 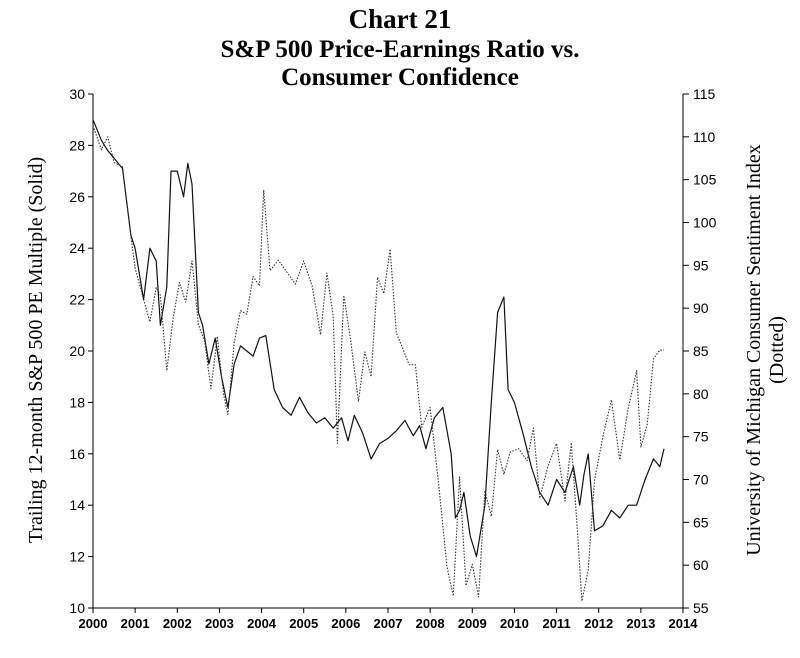 I want to click on x-tick-label: 2012, so click(x=598, y=623).